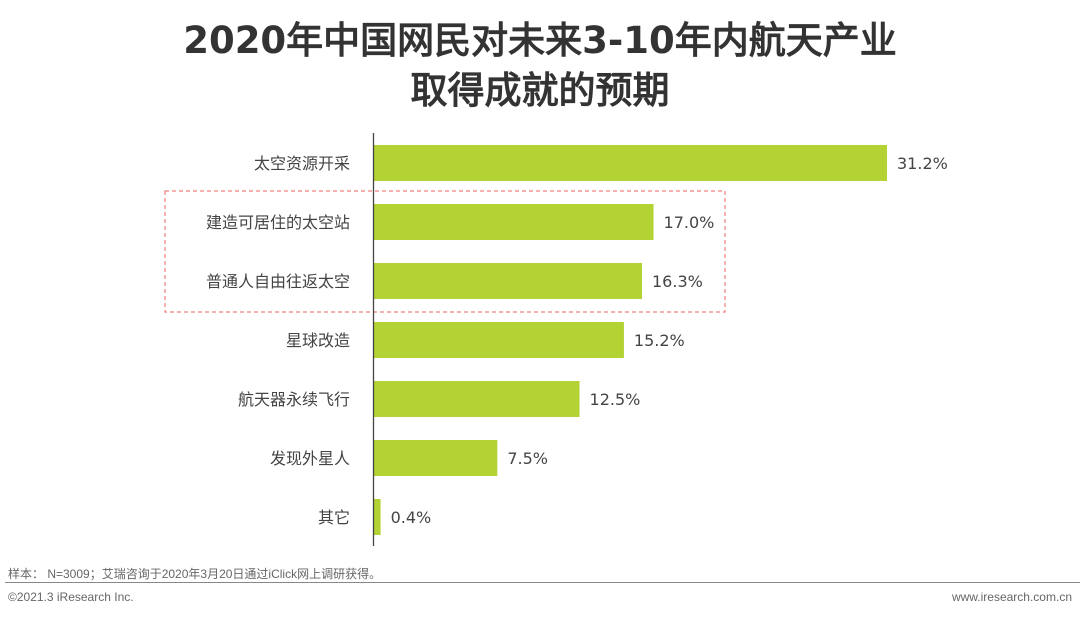 The image size is (1080, 618). What do you see at coordinates (540, 90) in the screenshot?
I see `chart-title-line-2: 取得成就的预期` at bounding box center [540, 90].